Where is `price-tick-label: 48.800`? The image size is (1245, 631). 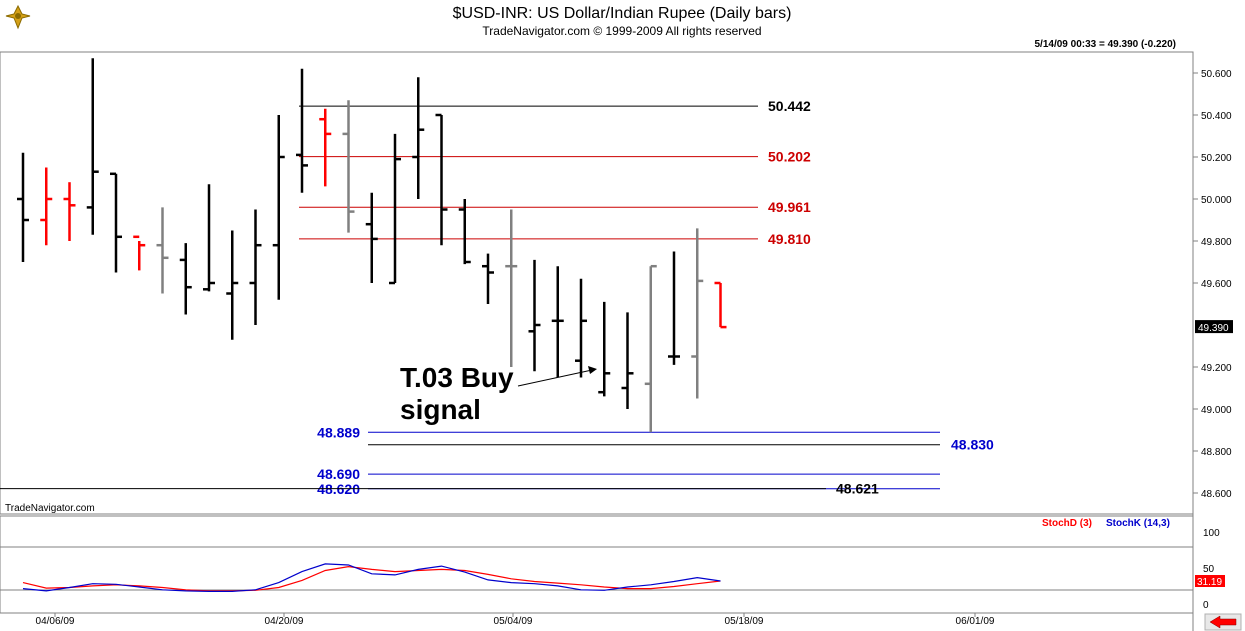 price-tick-label: 48.800 is located at coordinates (1216, 452).